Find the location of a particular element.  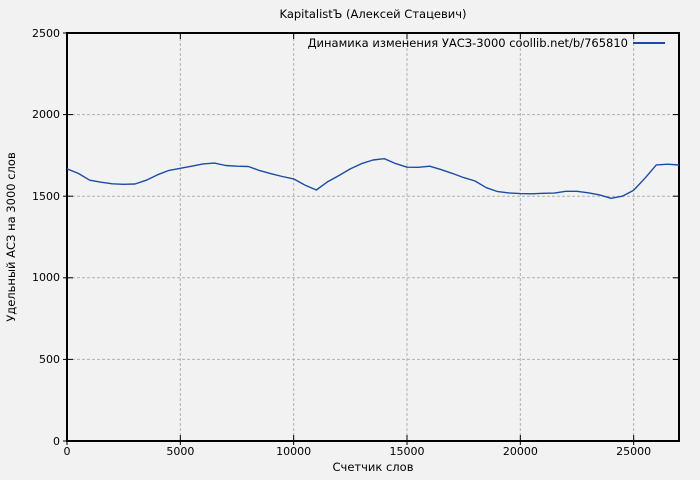

y-axis-label: Удельный АСЗ на 3000 слов is located at coordinates (11, 237).